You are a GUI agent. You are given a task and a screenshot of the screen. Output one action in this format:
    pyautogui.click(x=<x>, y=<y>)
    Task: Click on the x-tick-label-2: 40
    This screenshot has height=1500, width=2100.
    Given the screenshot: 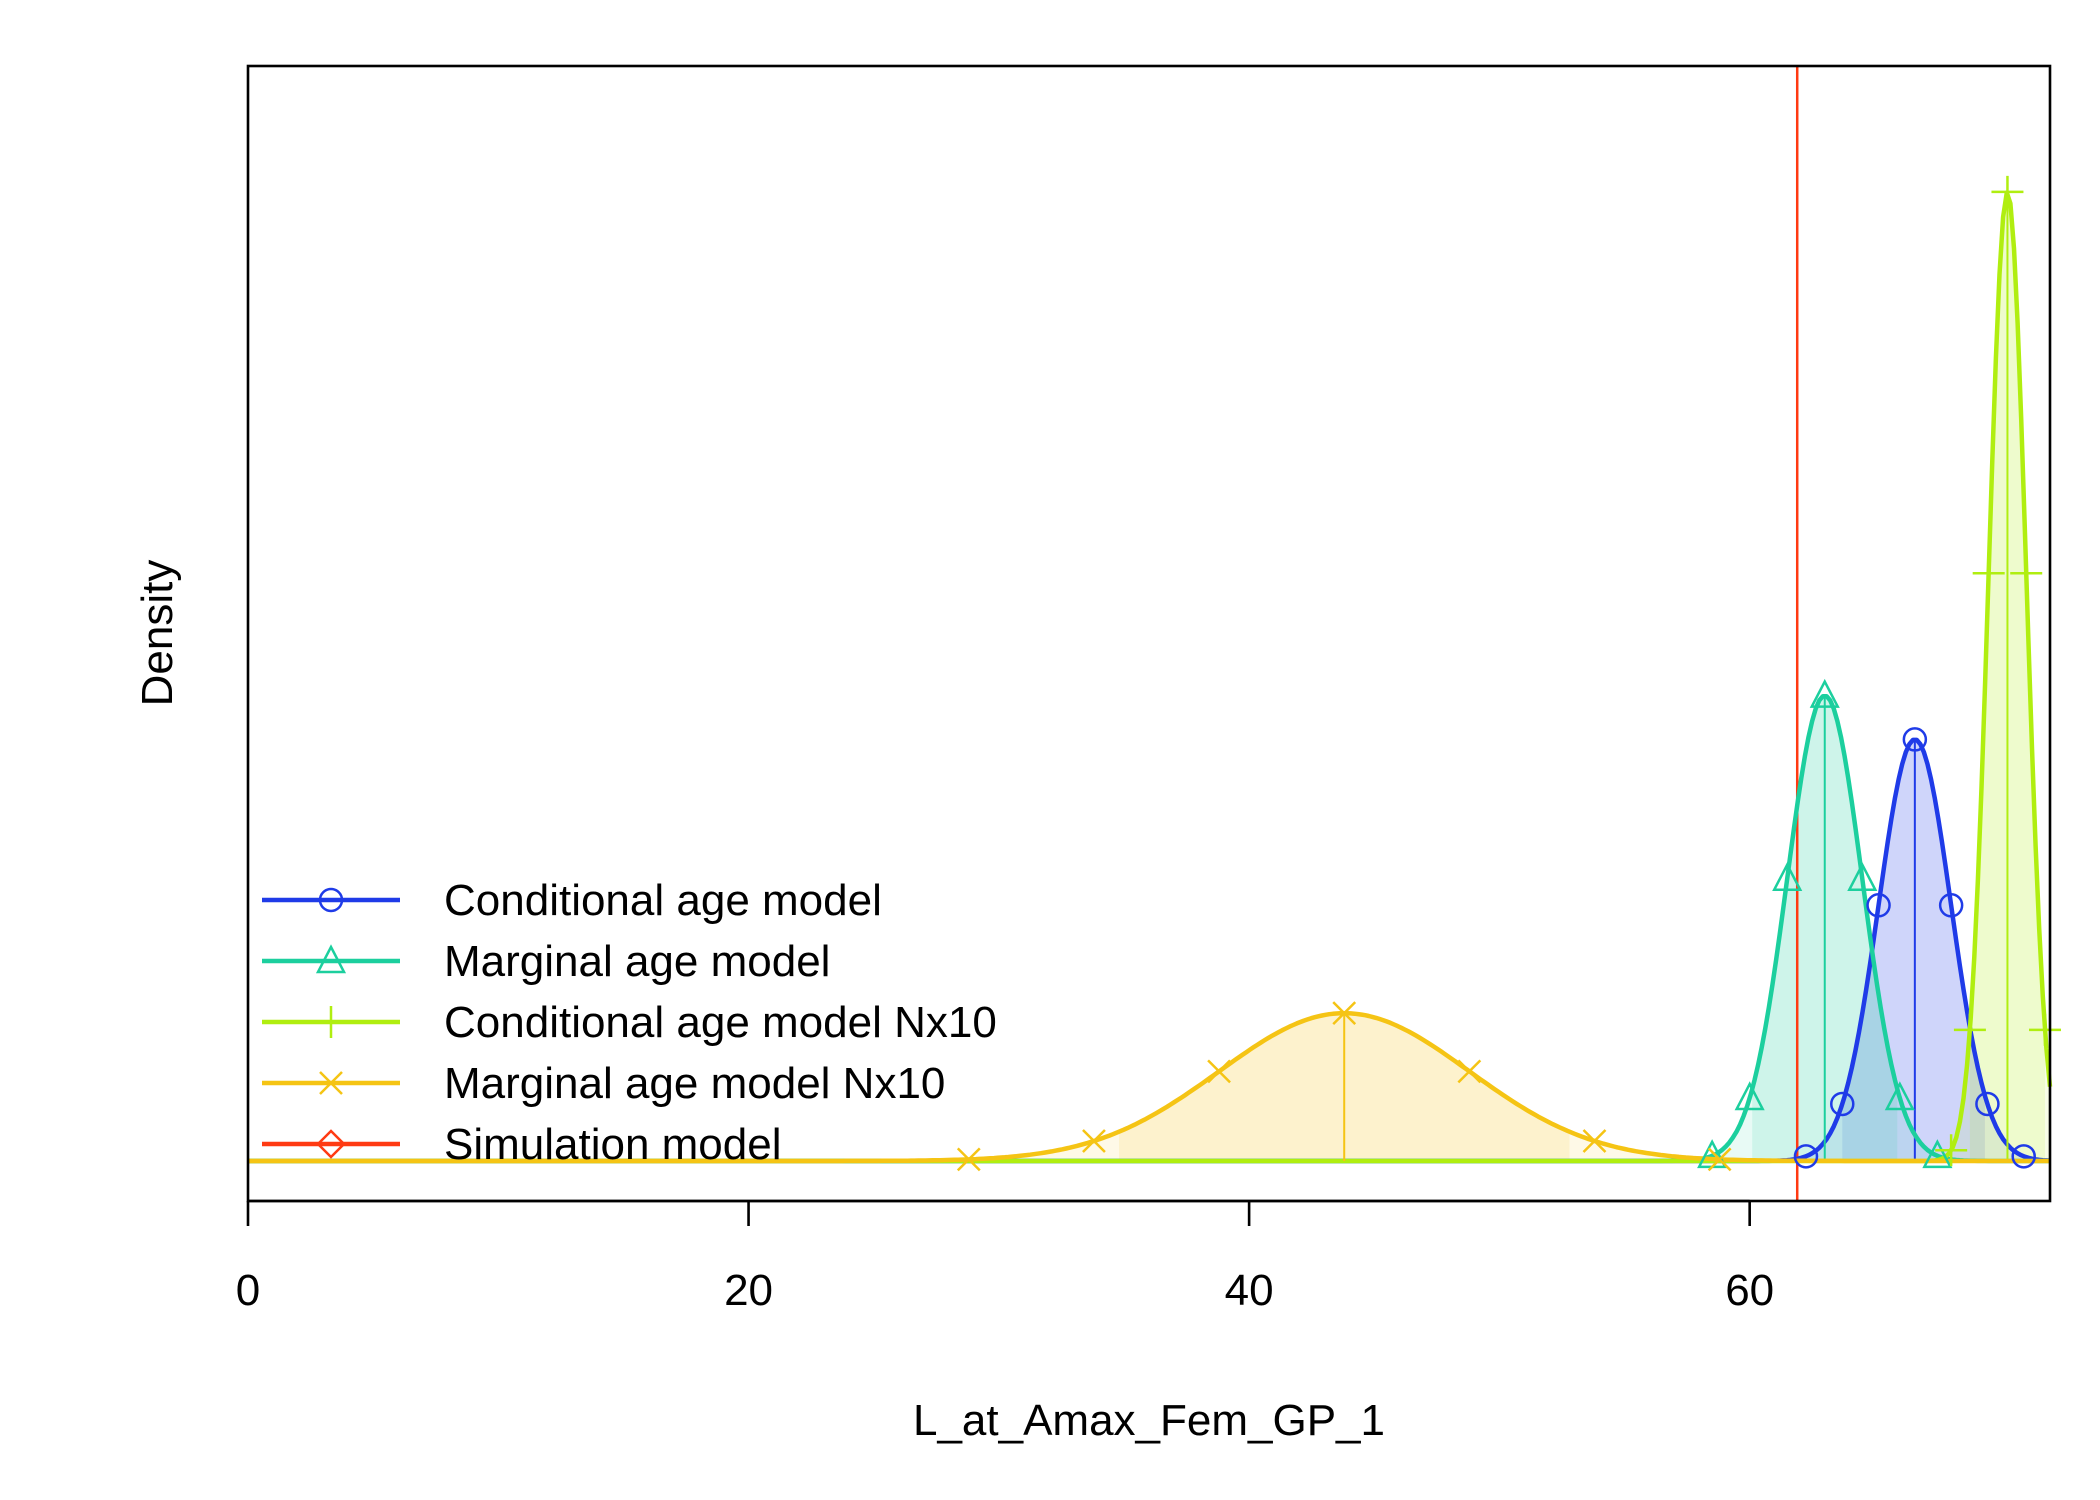 What is the action you would take?
    pyautogui.click(x=1249, y=1290)
    